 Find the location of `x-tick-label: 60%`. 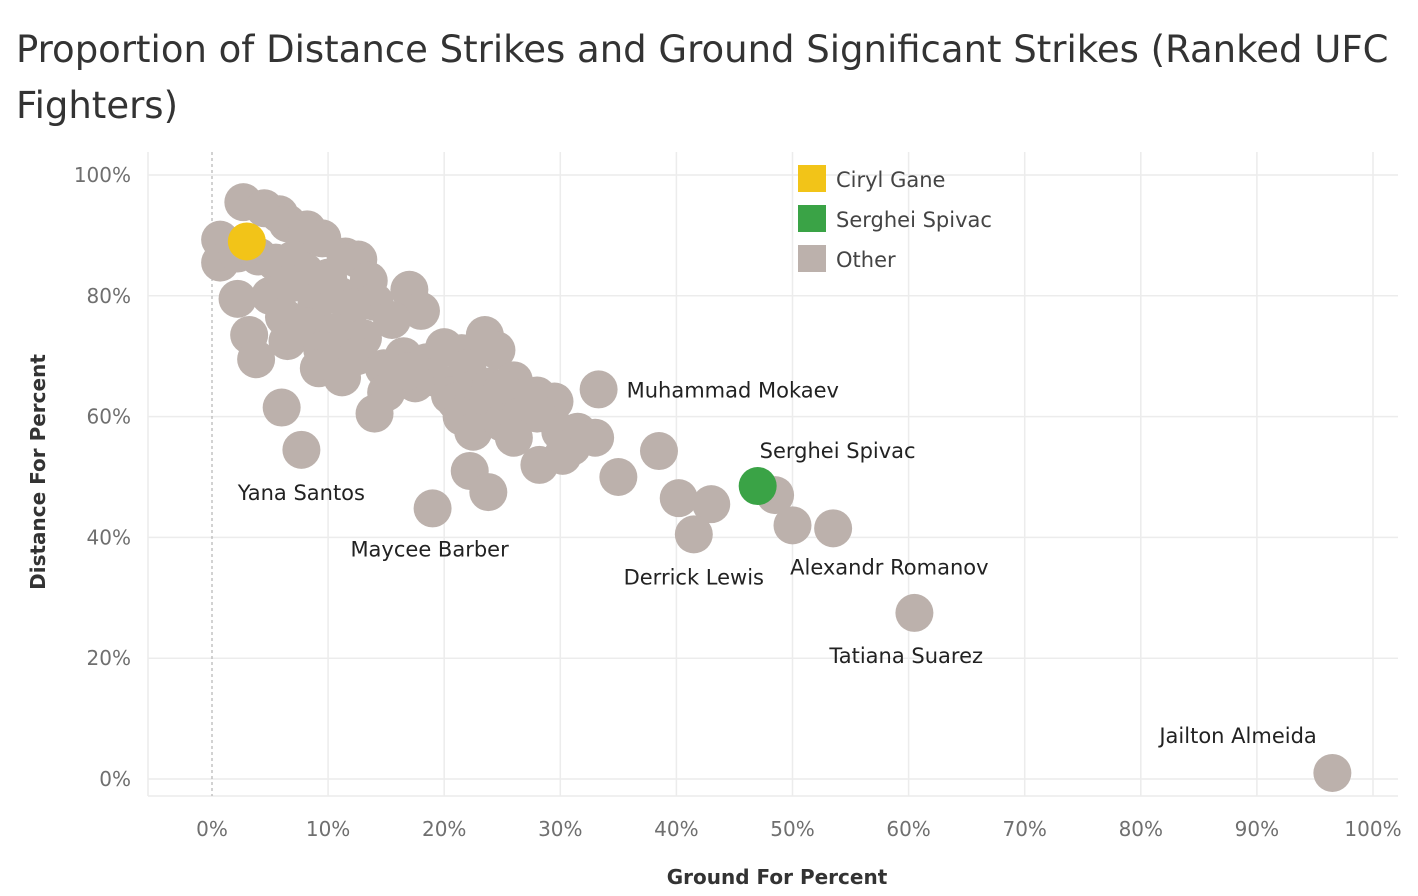

x-tick-label: 60% is located at coordinates (908, 829).